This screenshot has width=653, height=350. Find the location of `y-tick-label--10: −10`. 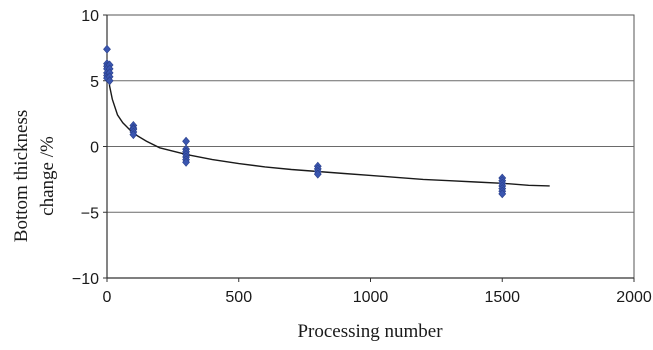

y-tick-label--10: −10 is located at coordinates (85, 279).